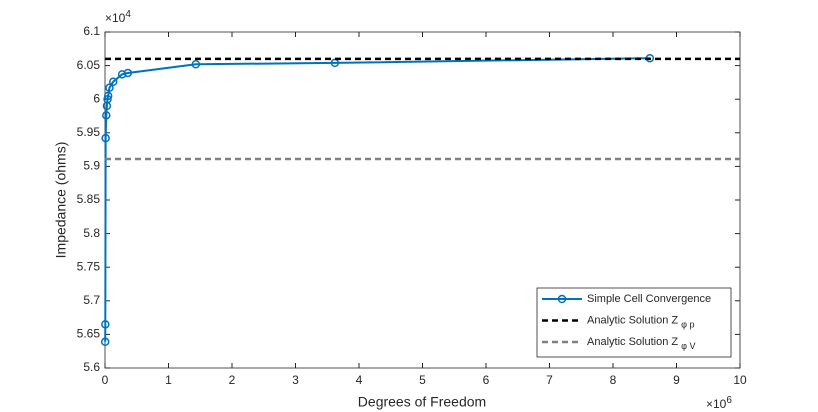  I want to click on x-tick-label: 4, so click(359, 380).